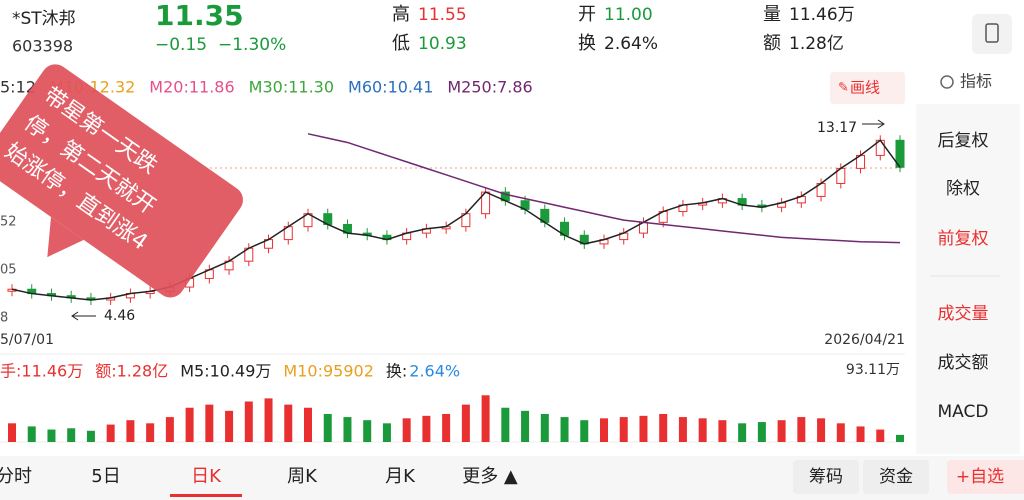  I want to click on stat-label: 高, so click(401, 14).